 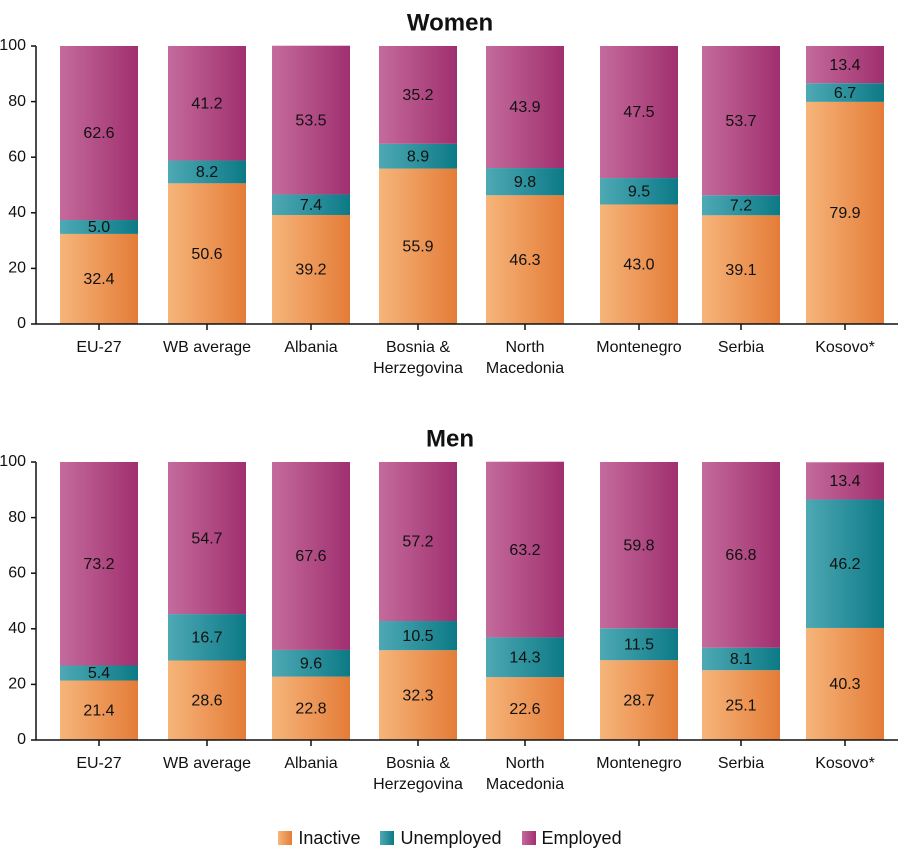 What do you see at coordinates (418, 763) in the screenshot?
I see `men-x-tick-label: Bosnia &` at bounding box center [418, 763].